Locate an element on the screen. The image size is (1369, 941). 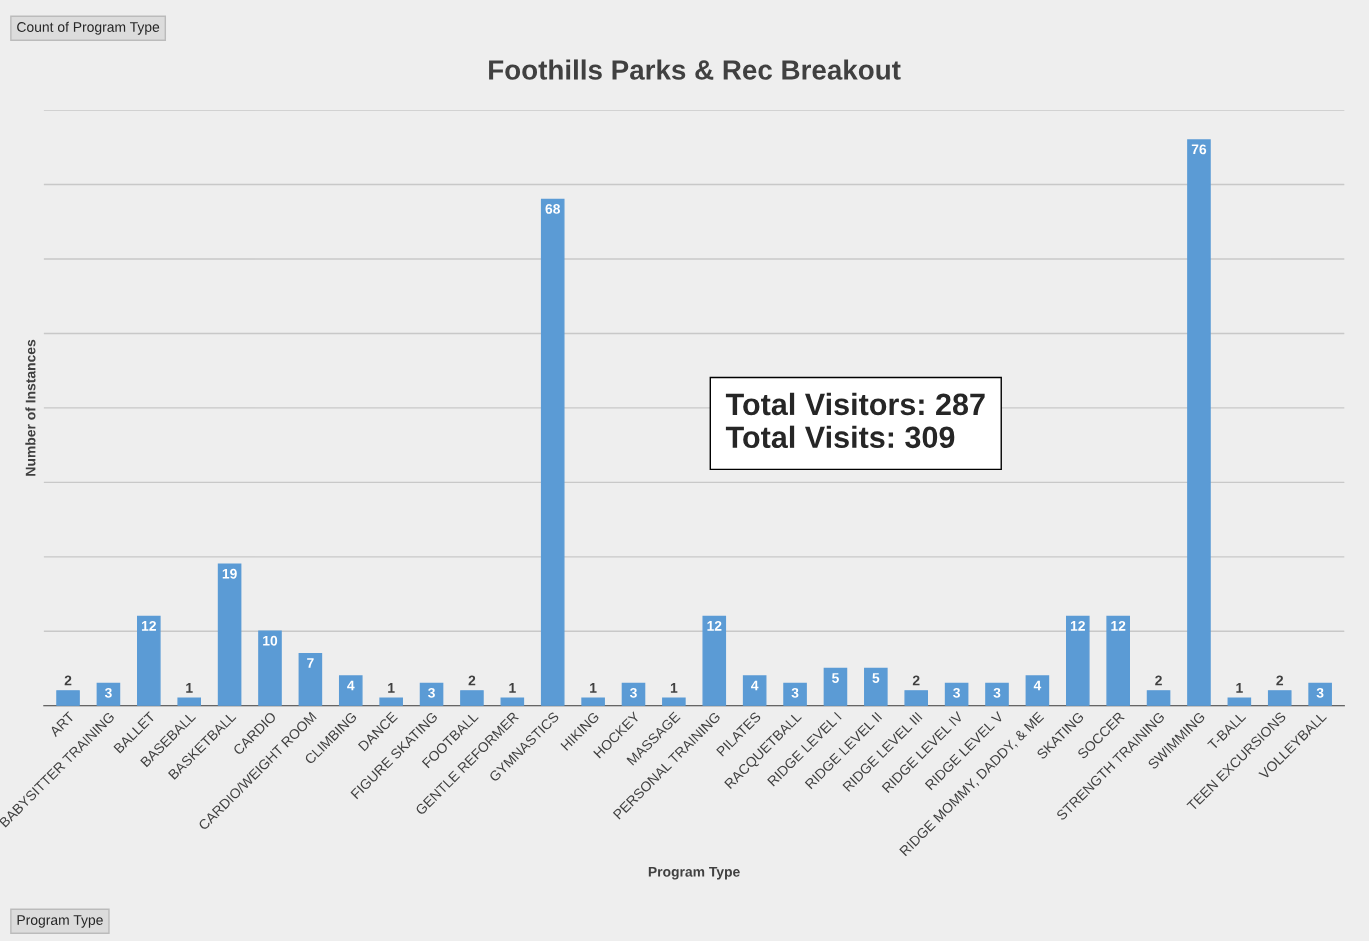
data-label: 76 is located at coordinates (1199, 149).